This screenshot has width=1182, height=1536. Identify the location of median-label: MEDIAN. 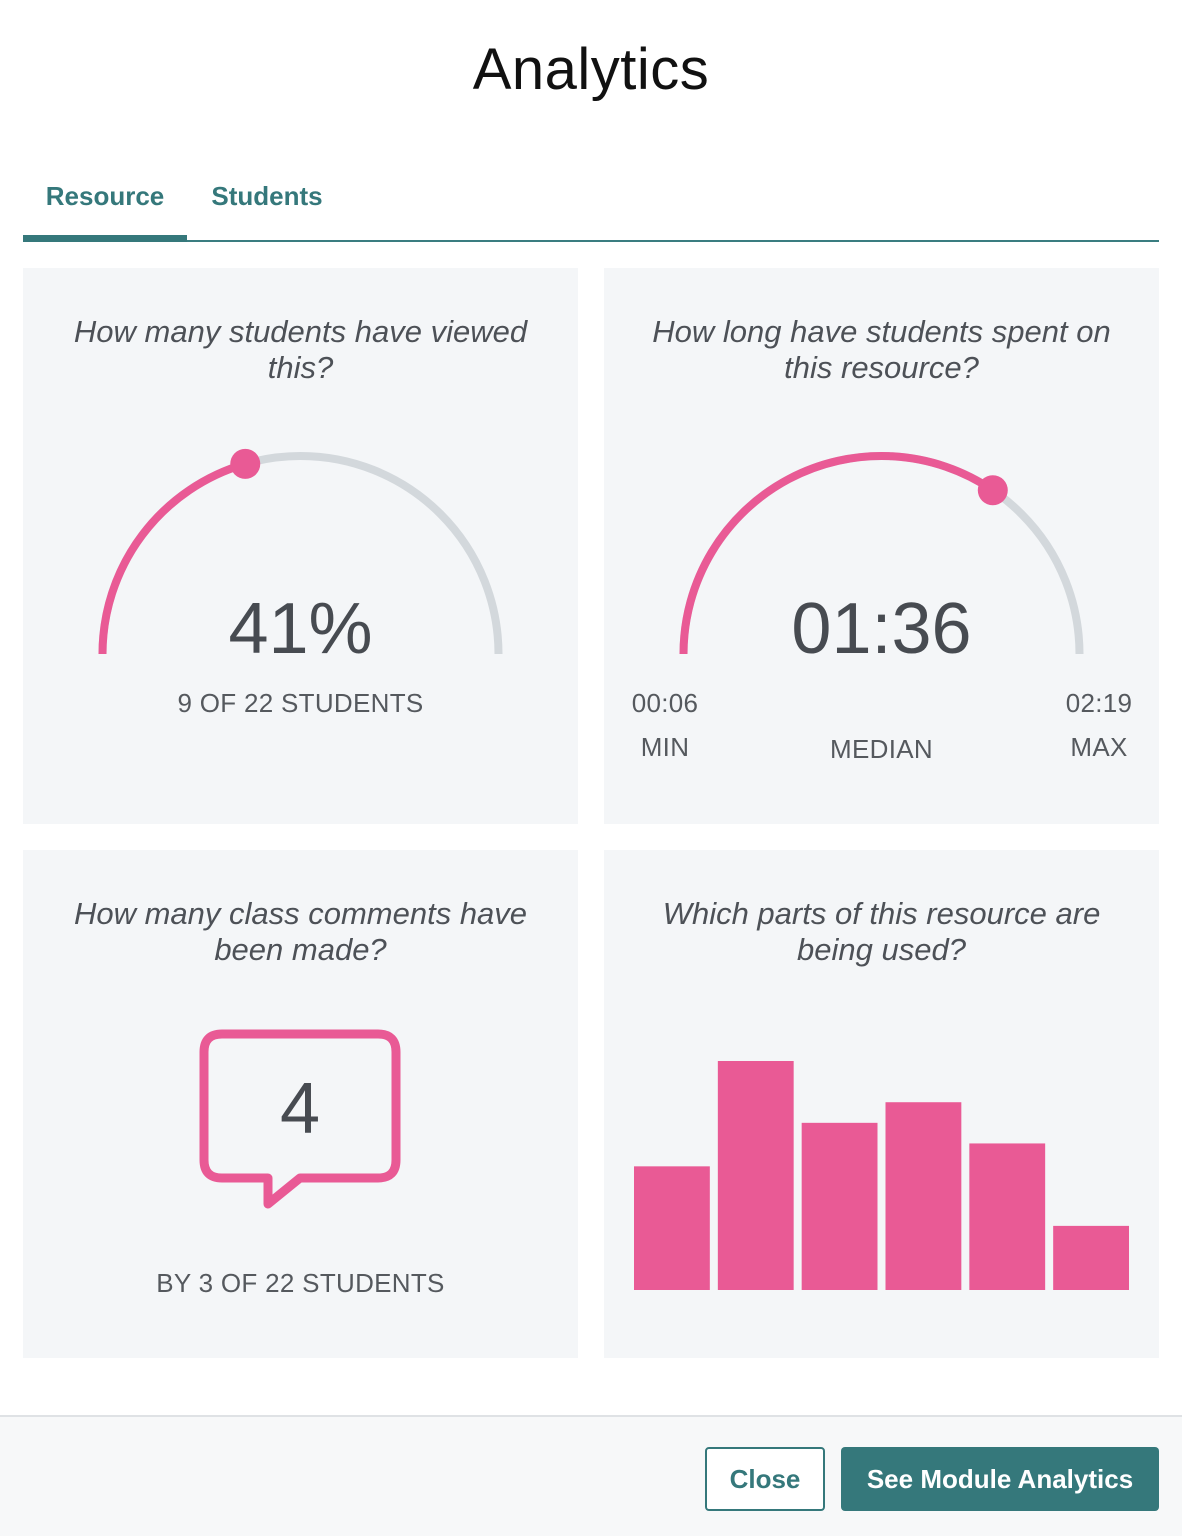
(881, 749).